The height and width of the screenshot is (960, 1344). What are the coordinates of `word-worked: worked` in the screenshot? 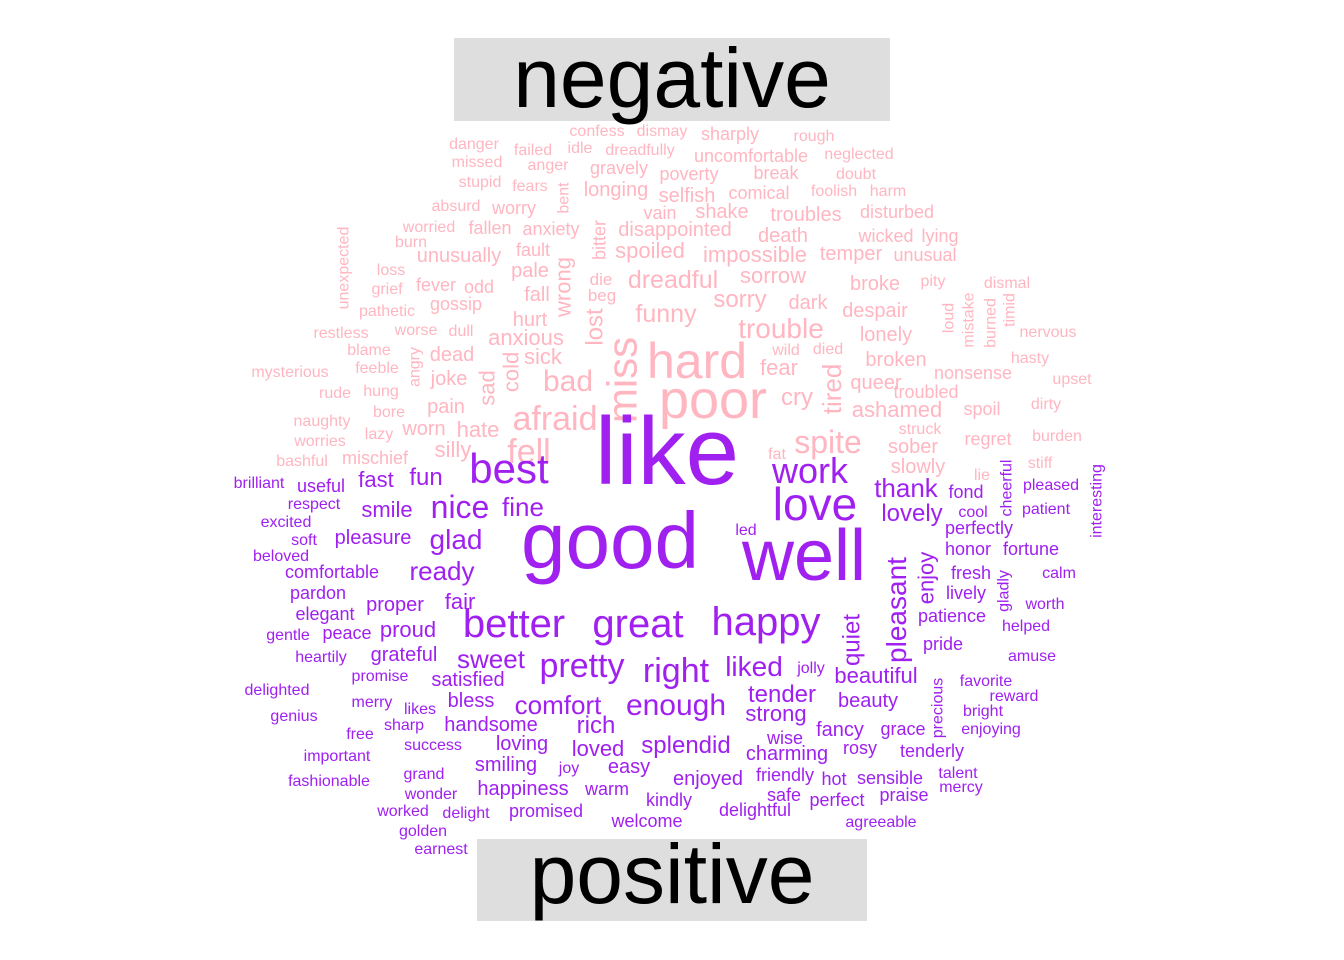 It's located at (402, 811).